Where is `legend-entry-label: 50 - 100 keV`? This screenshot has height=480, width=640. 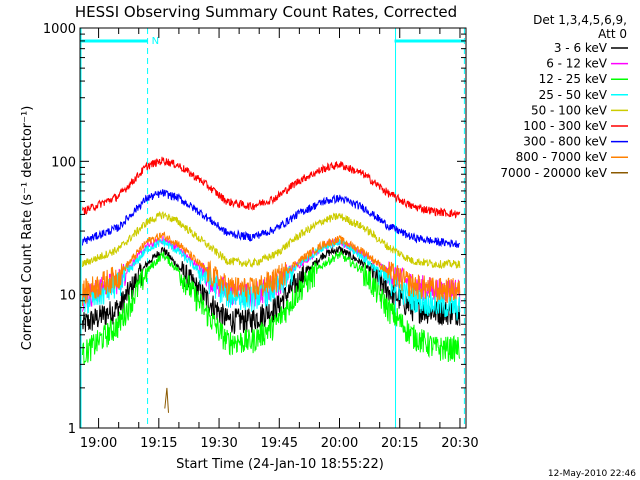 legend-entry-label: 50 - 100 keV is located at coordinates (569, 110).